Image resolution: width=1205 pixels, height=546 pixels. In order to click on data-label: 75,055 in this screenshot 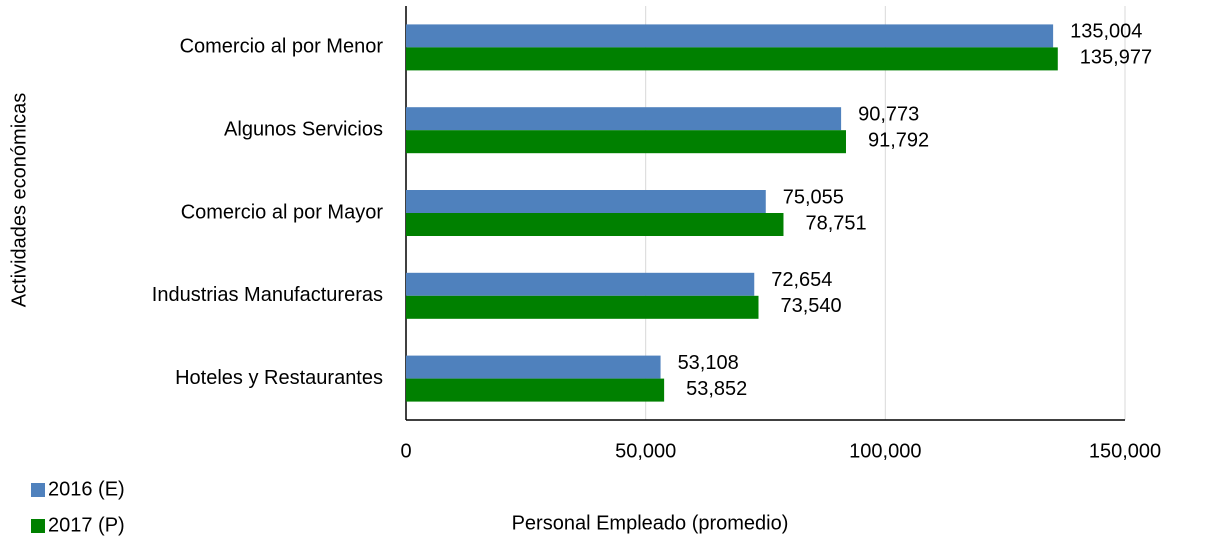, I will do `click(813, 197)`.